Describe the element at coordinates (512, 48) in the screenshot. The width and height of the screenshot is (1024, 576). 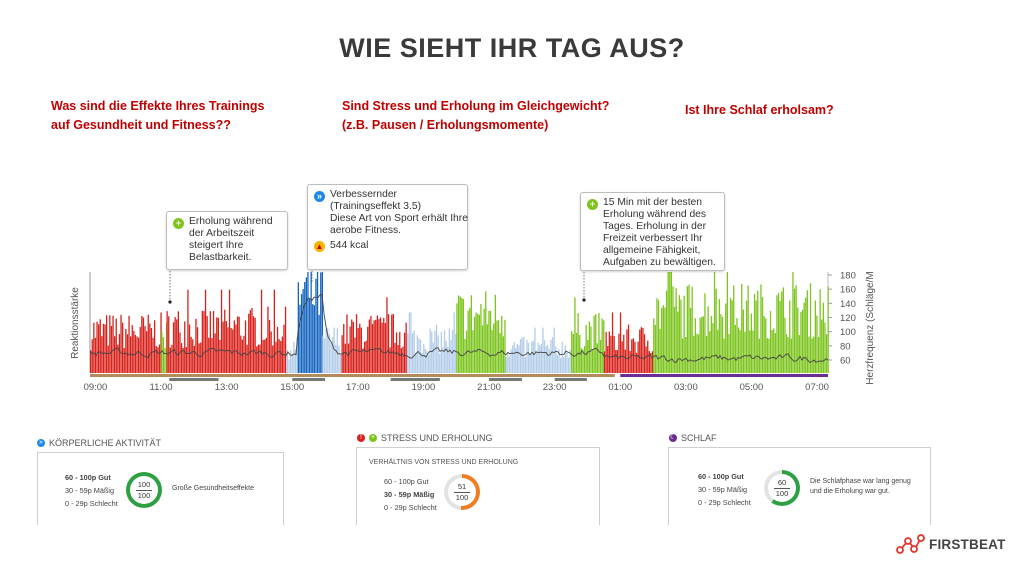
I see `page-title: WIE SIEHT IHR TAG AUS?` at that location.